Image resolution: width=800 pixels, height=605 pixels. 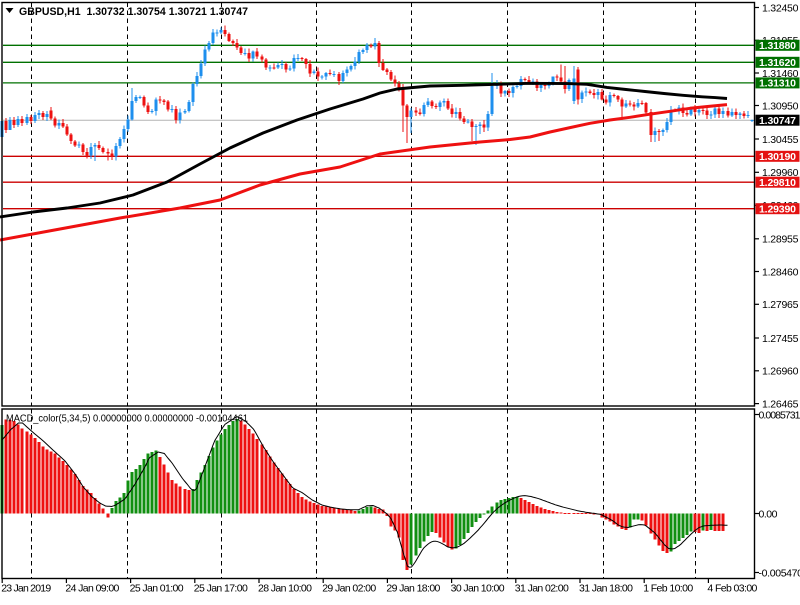 What do you see at coordinates (780, 8) in the screenshot?
I see `svg-text: 1.32450` at bounding box center [780, 8].